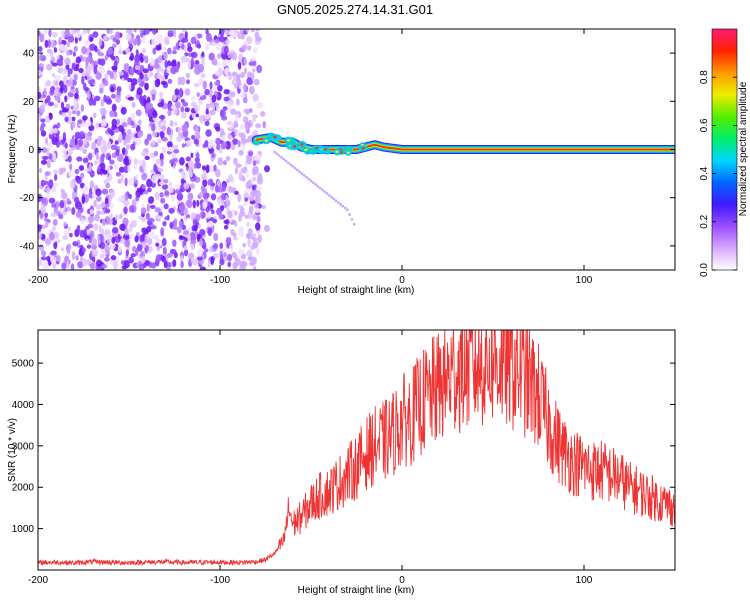 This screenshot has width=750, height=600. I want to click on spectrogram-y-tick-label: 0, so click(31, 150).